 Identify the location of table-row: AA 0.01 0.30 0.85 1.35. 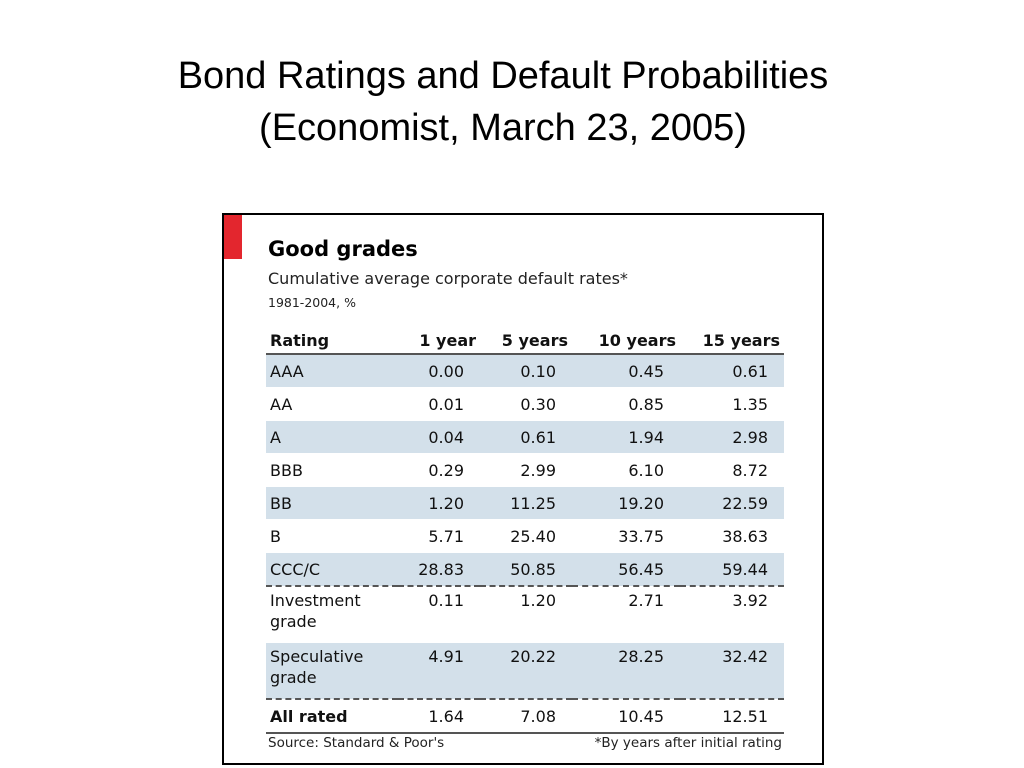
(525, 404).